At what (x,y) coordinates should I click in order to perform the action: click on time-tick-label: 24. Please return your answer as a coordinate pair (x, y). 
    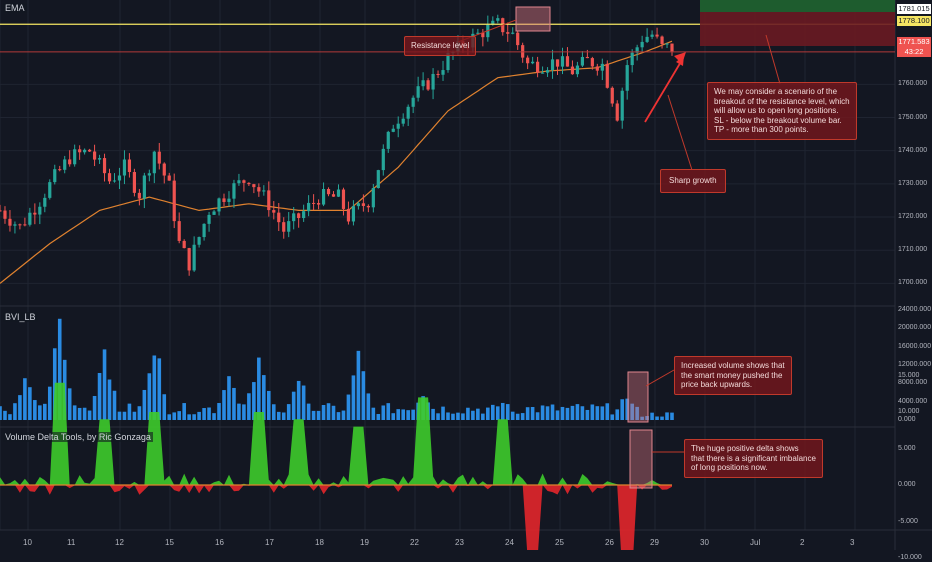
    Looking at the image, I should click on (509, 542).